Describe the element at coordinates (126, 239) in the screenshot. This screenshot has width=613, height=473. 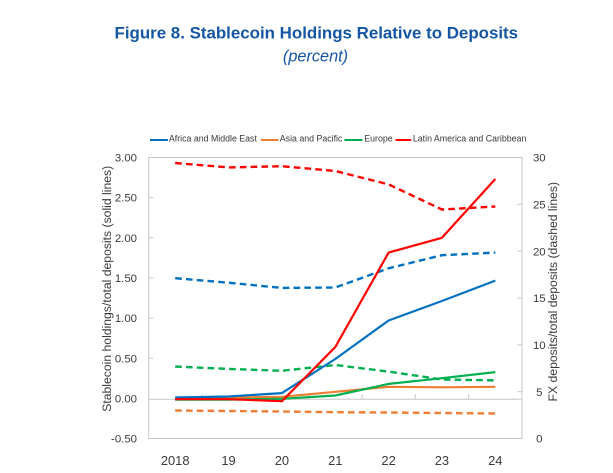
I see `svg-text: 2.00` at that location.